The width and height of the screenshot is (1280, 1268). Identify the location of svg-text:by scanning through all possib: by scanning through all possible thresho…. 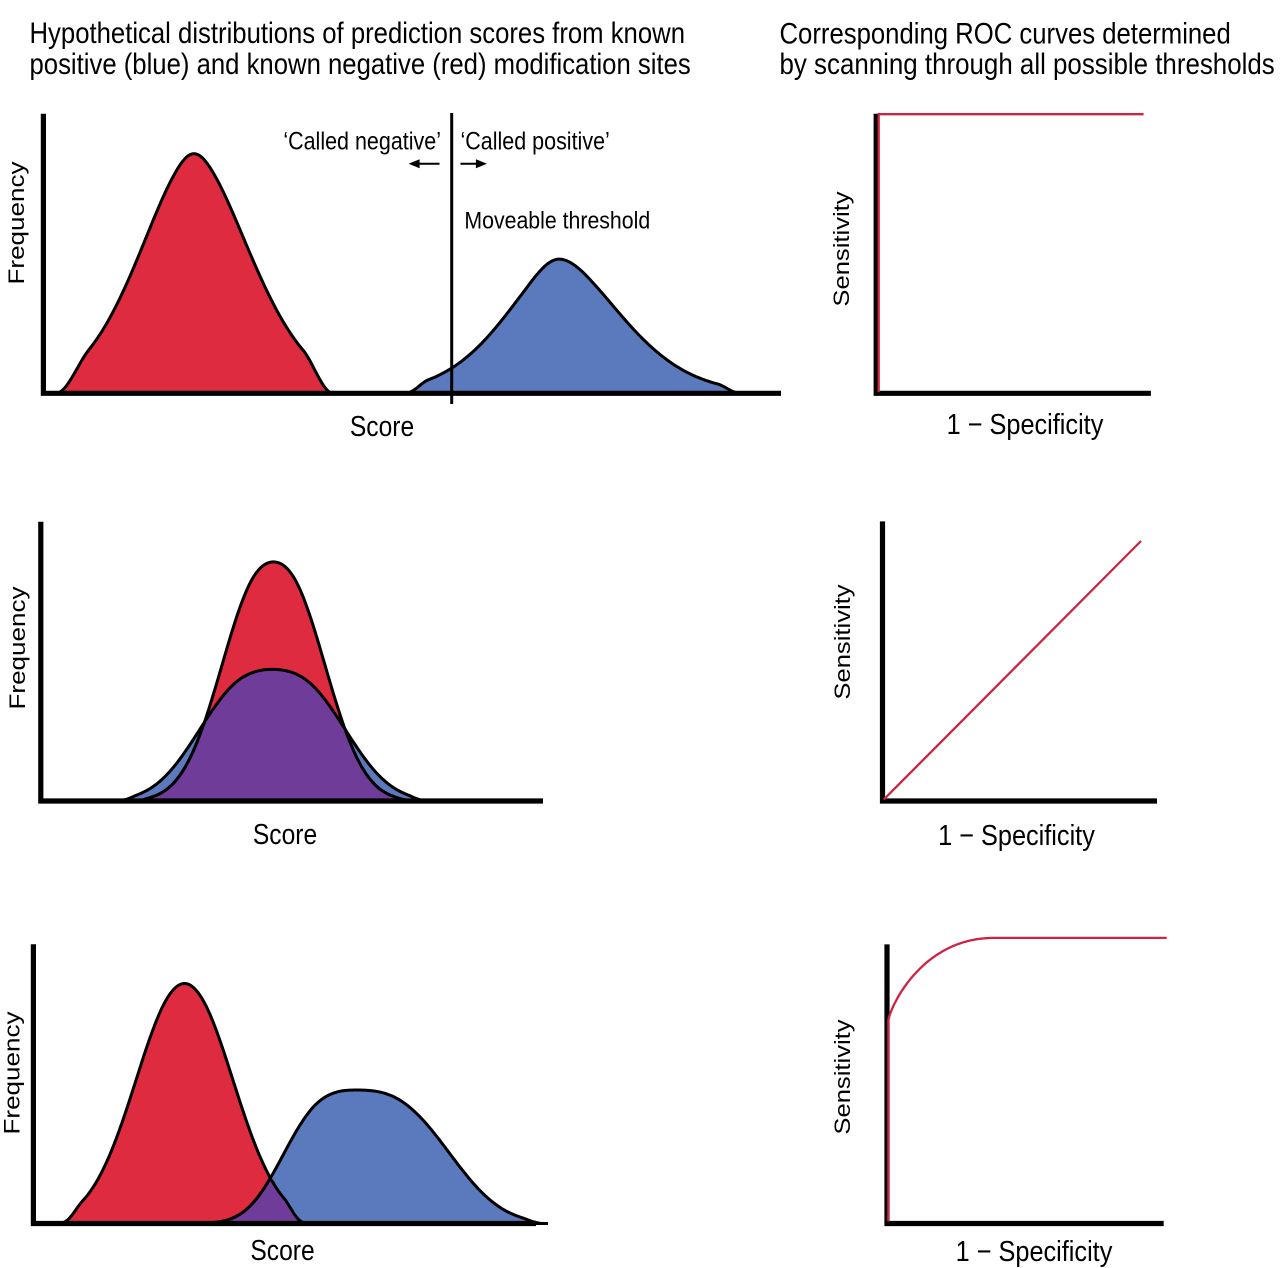
(1027, 64).